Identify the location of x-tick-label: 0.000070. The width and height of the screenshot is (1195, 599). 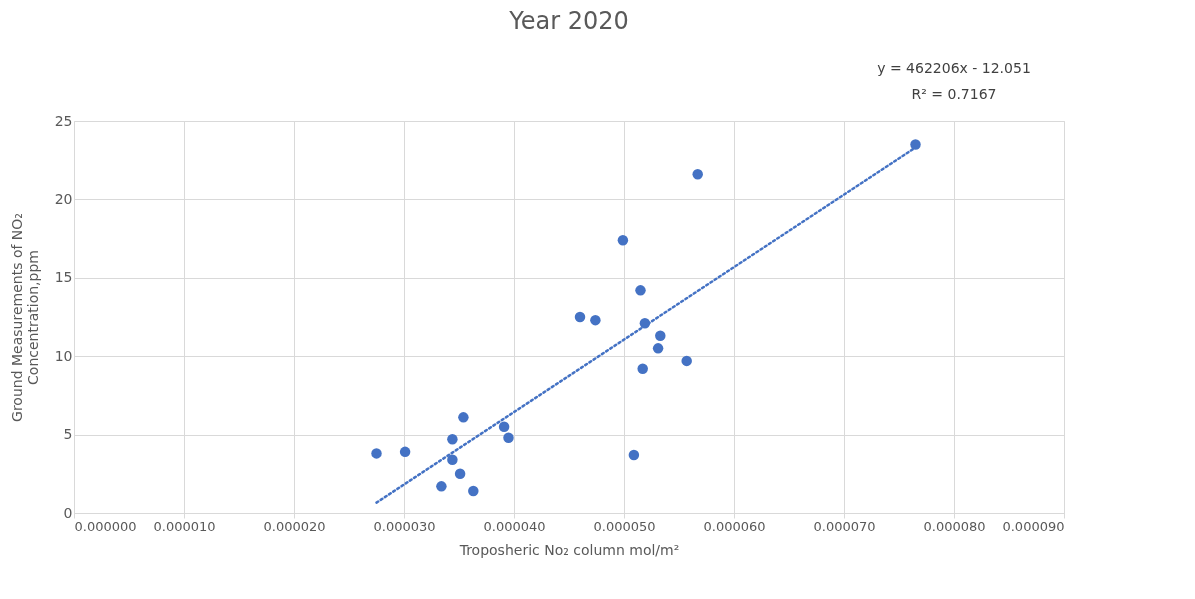
(844, 526).